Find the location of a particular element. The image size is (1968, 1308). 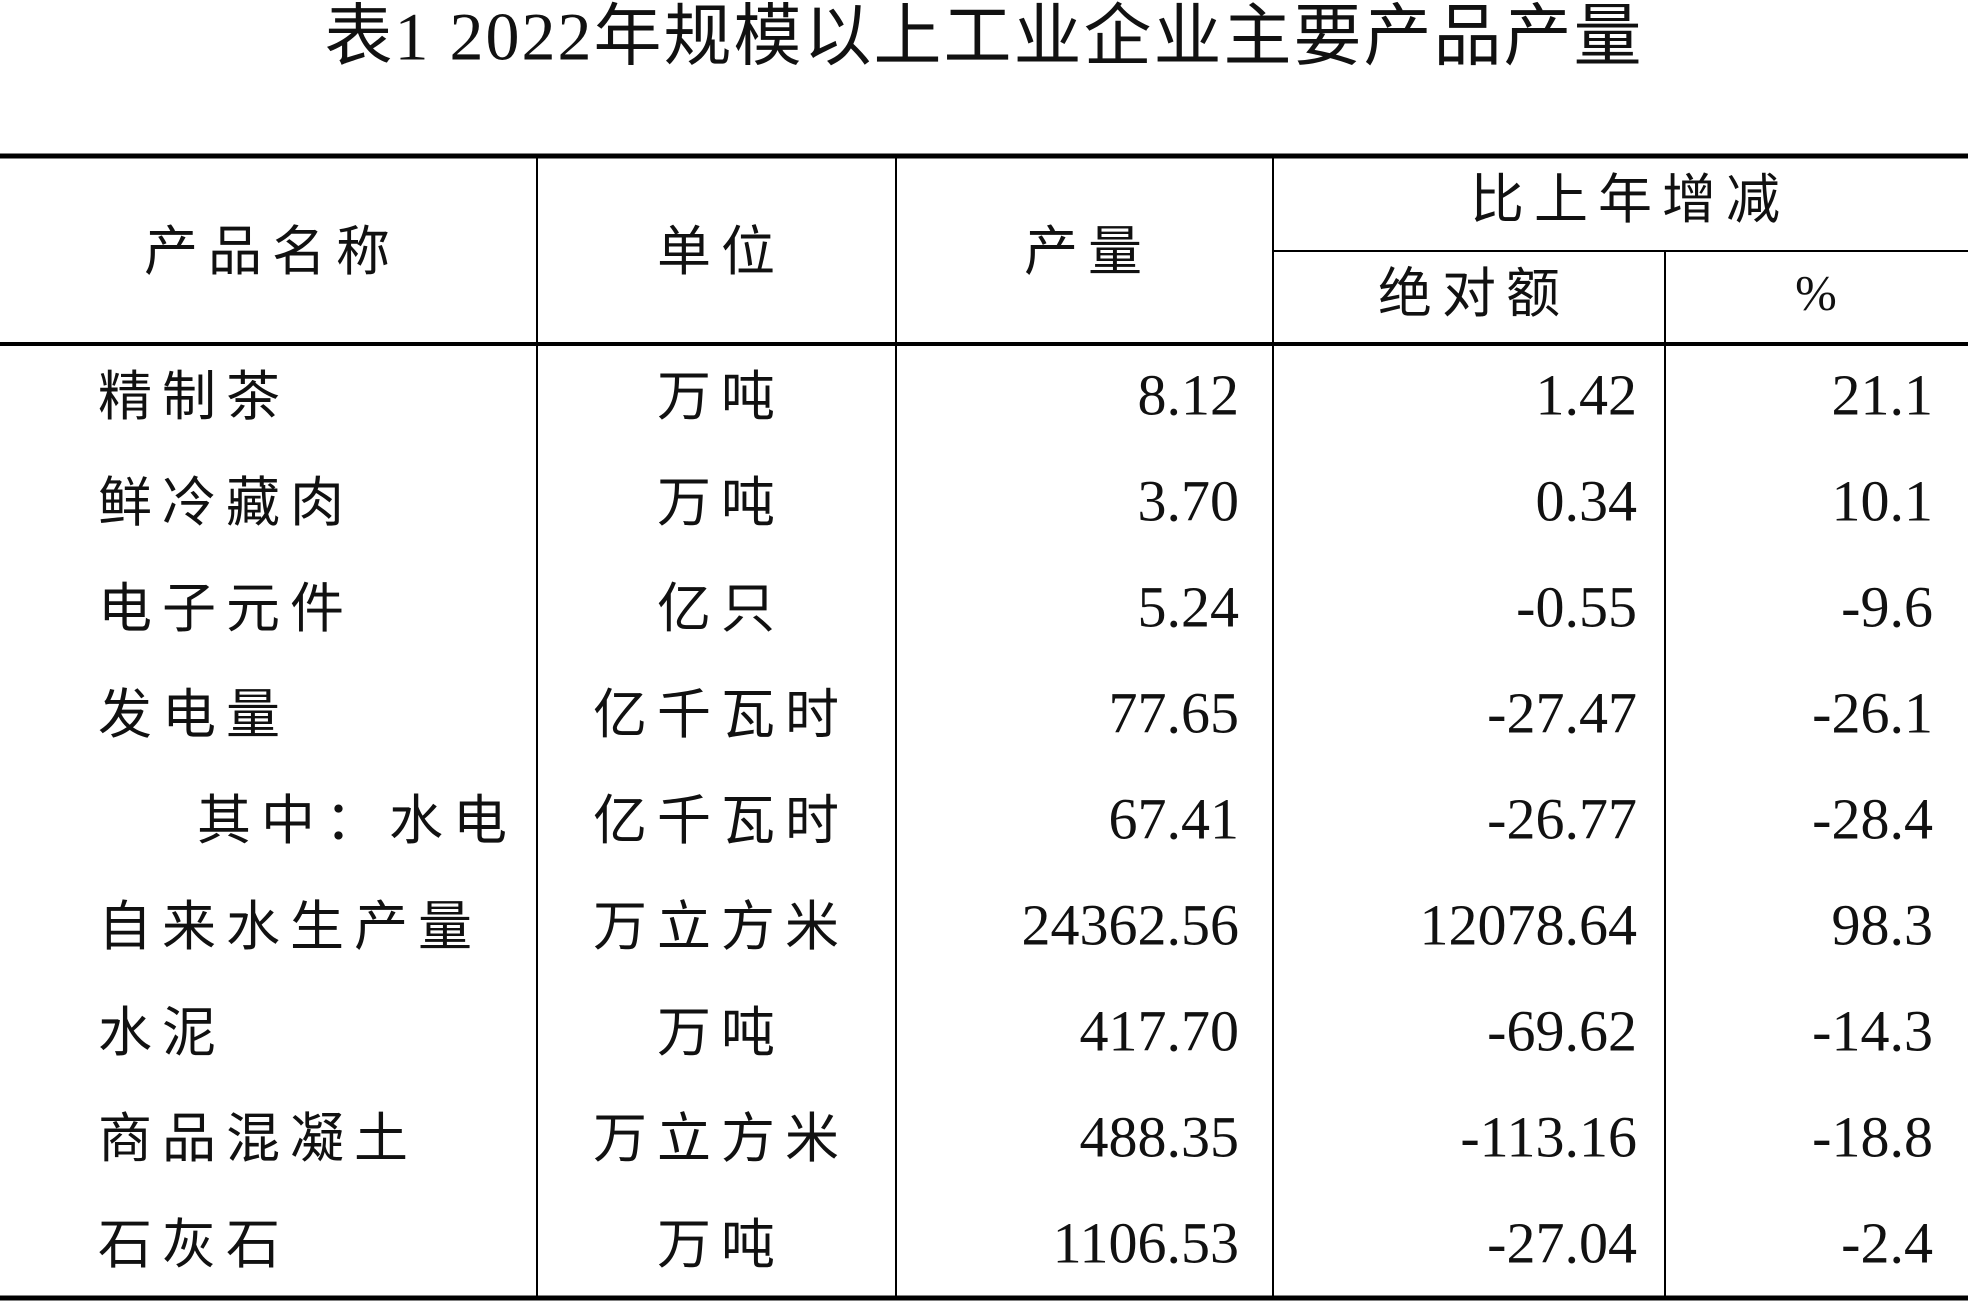

table-cell: 电子元件 is located at coordinates (226, 608).